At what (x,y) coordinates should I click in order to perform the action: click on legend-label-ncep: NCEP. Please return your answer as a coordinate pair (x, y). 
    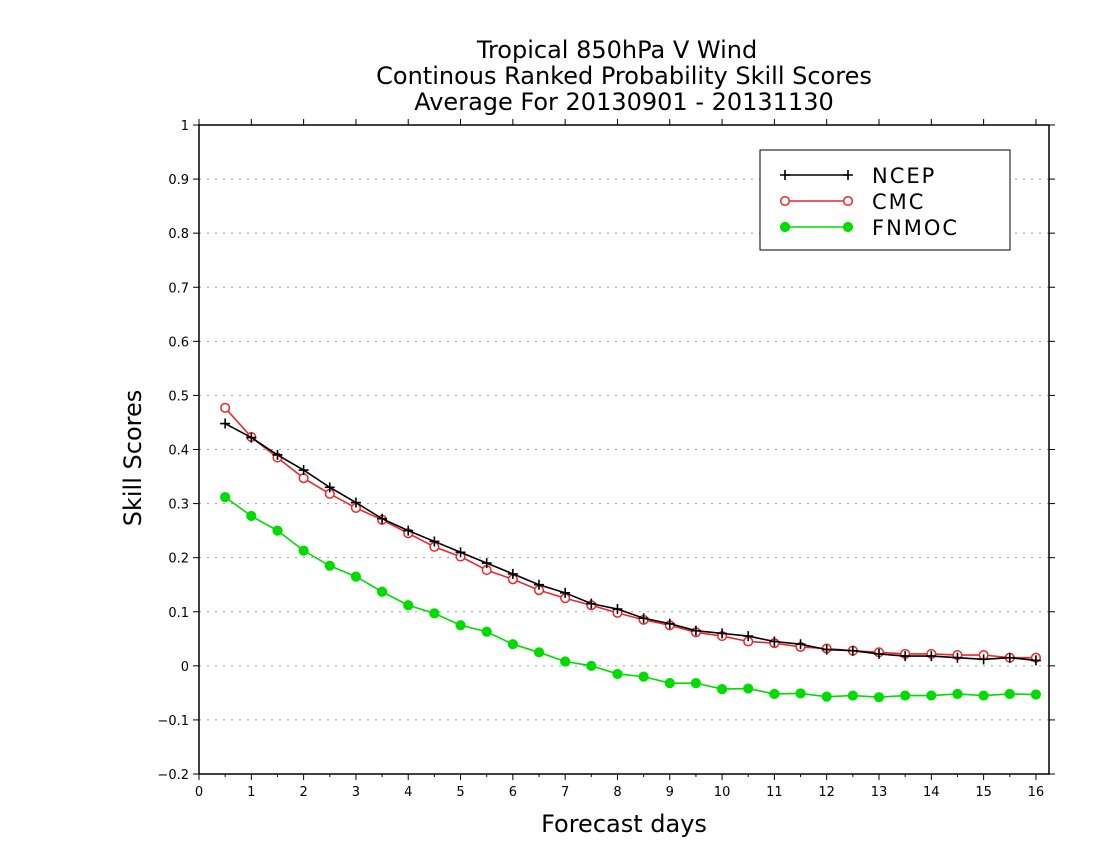
    Looking at the image, I should click on (904, 176).